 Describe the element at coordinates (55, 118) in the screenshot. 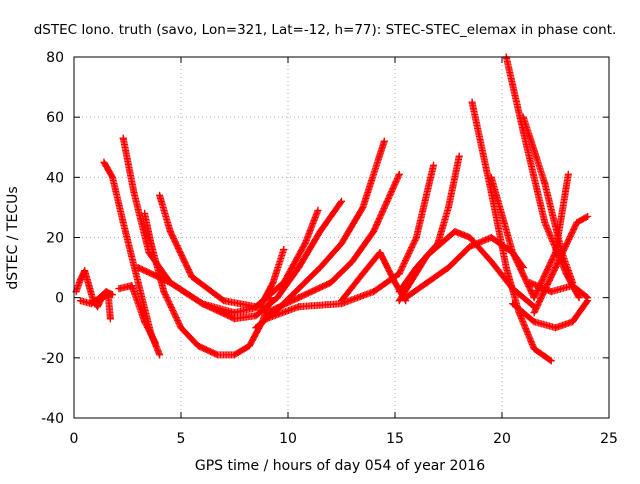

I see `y-tick-label: 60` at that location.